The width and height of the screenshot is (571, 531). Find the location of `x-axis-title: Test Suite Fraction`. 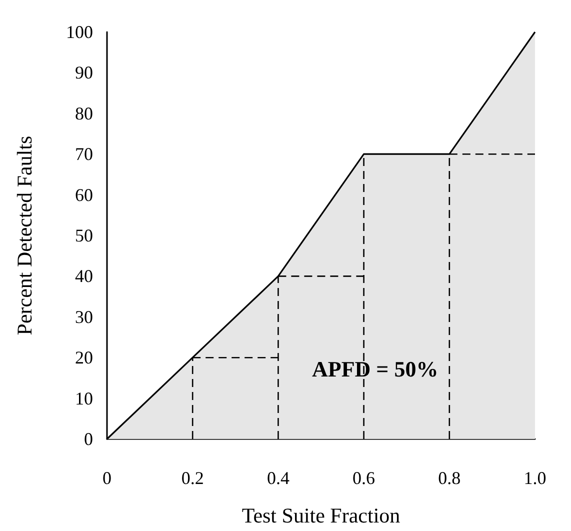

x-axis-title: Test Suite Fraction is located at coordinates (321, 516).